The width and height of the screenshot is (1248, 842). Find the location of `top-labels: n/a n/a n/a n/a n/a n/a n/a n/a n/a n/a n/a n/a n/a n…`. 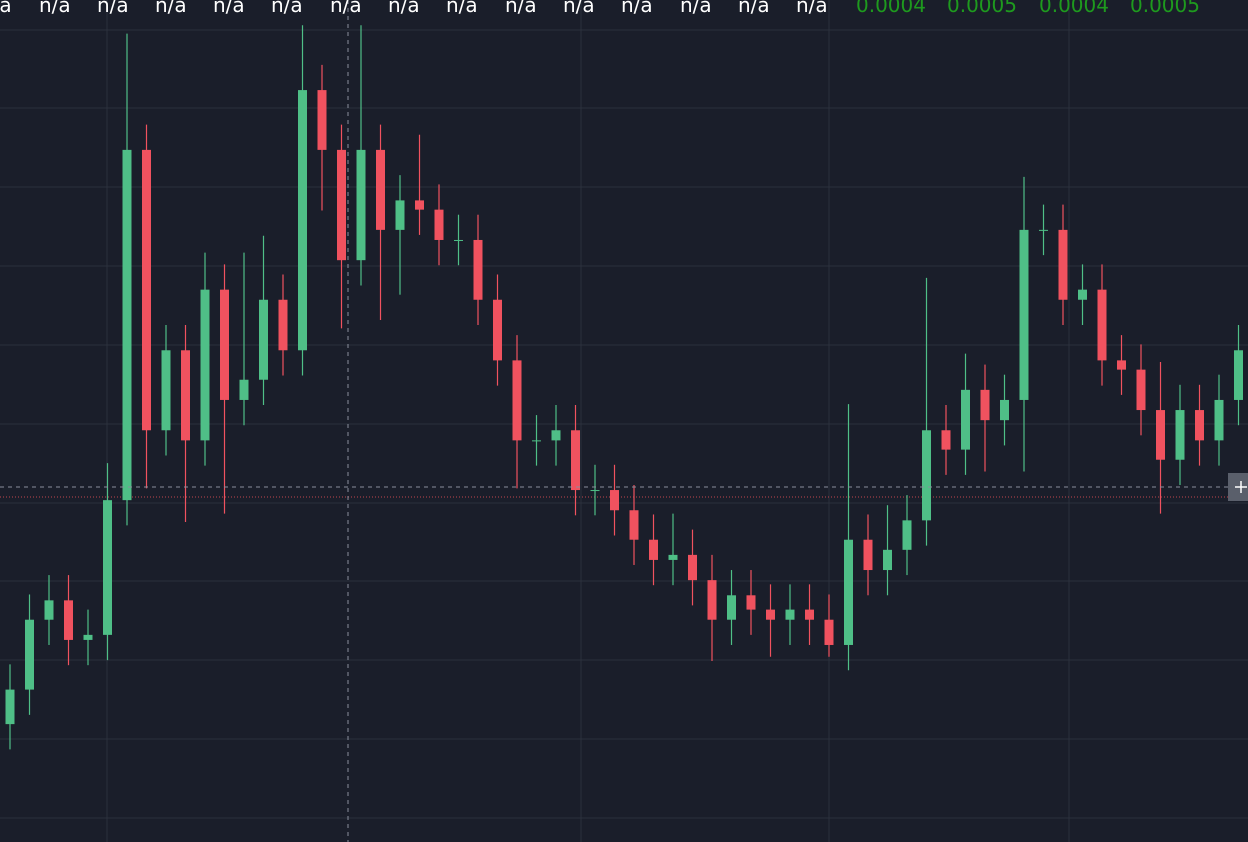

top-labels: n/a n/a n/a n/a n/a n/a n/a n/a n/a n/a n/a n/a n/a n… is located at coordinates (600, 8).